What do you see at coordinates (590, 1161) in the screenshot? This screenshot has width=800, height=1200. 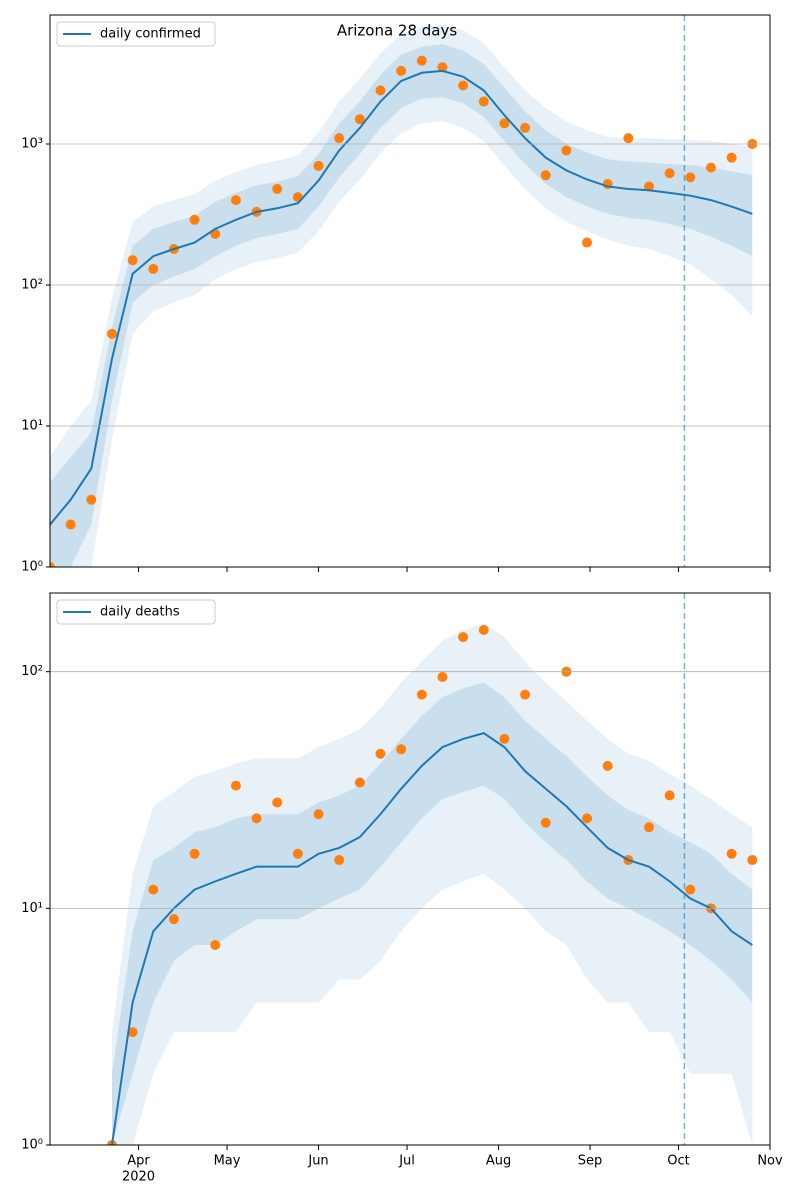 I see `x-tick-label: Sep` at bounding box center [590, 1161].